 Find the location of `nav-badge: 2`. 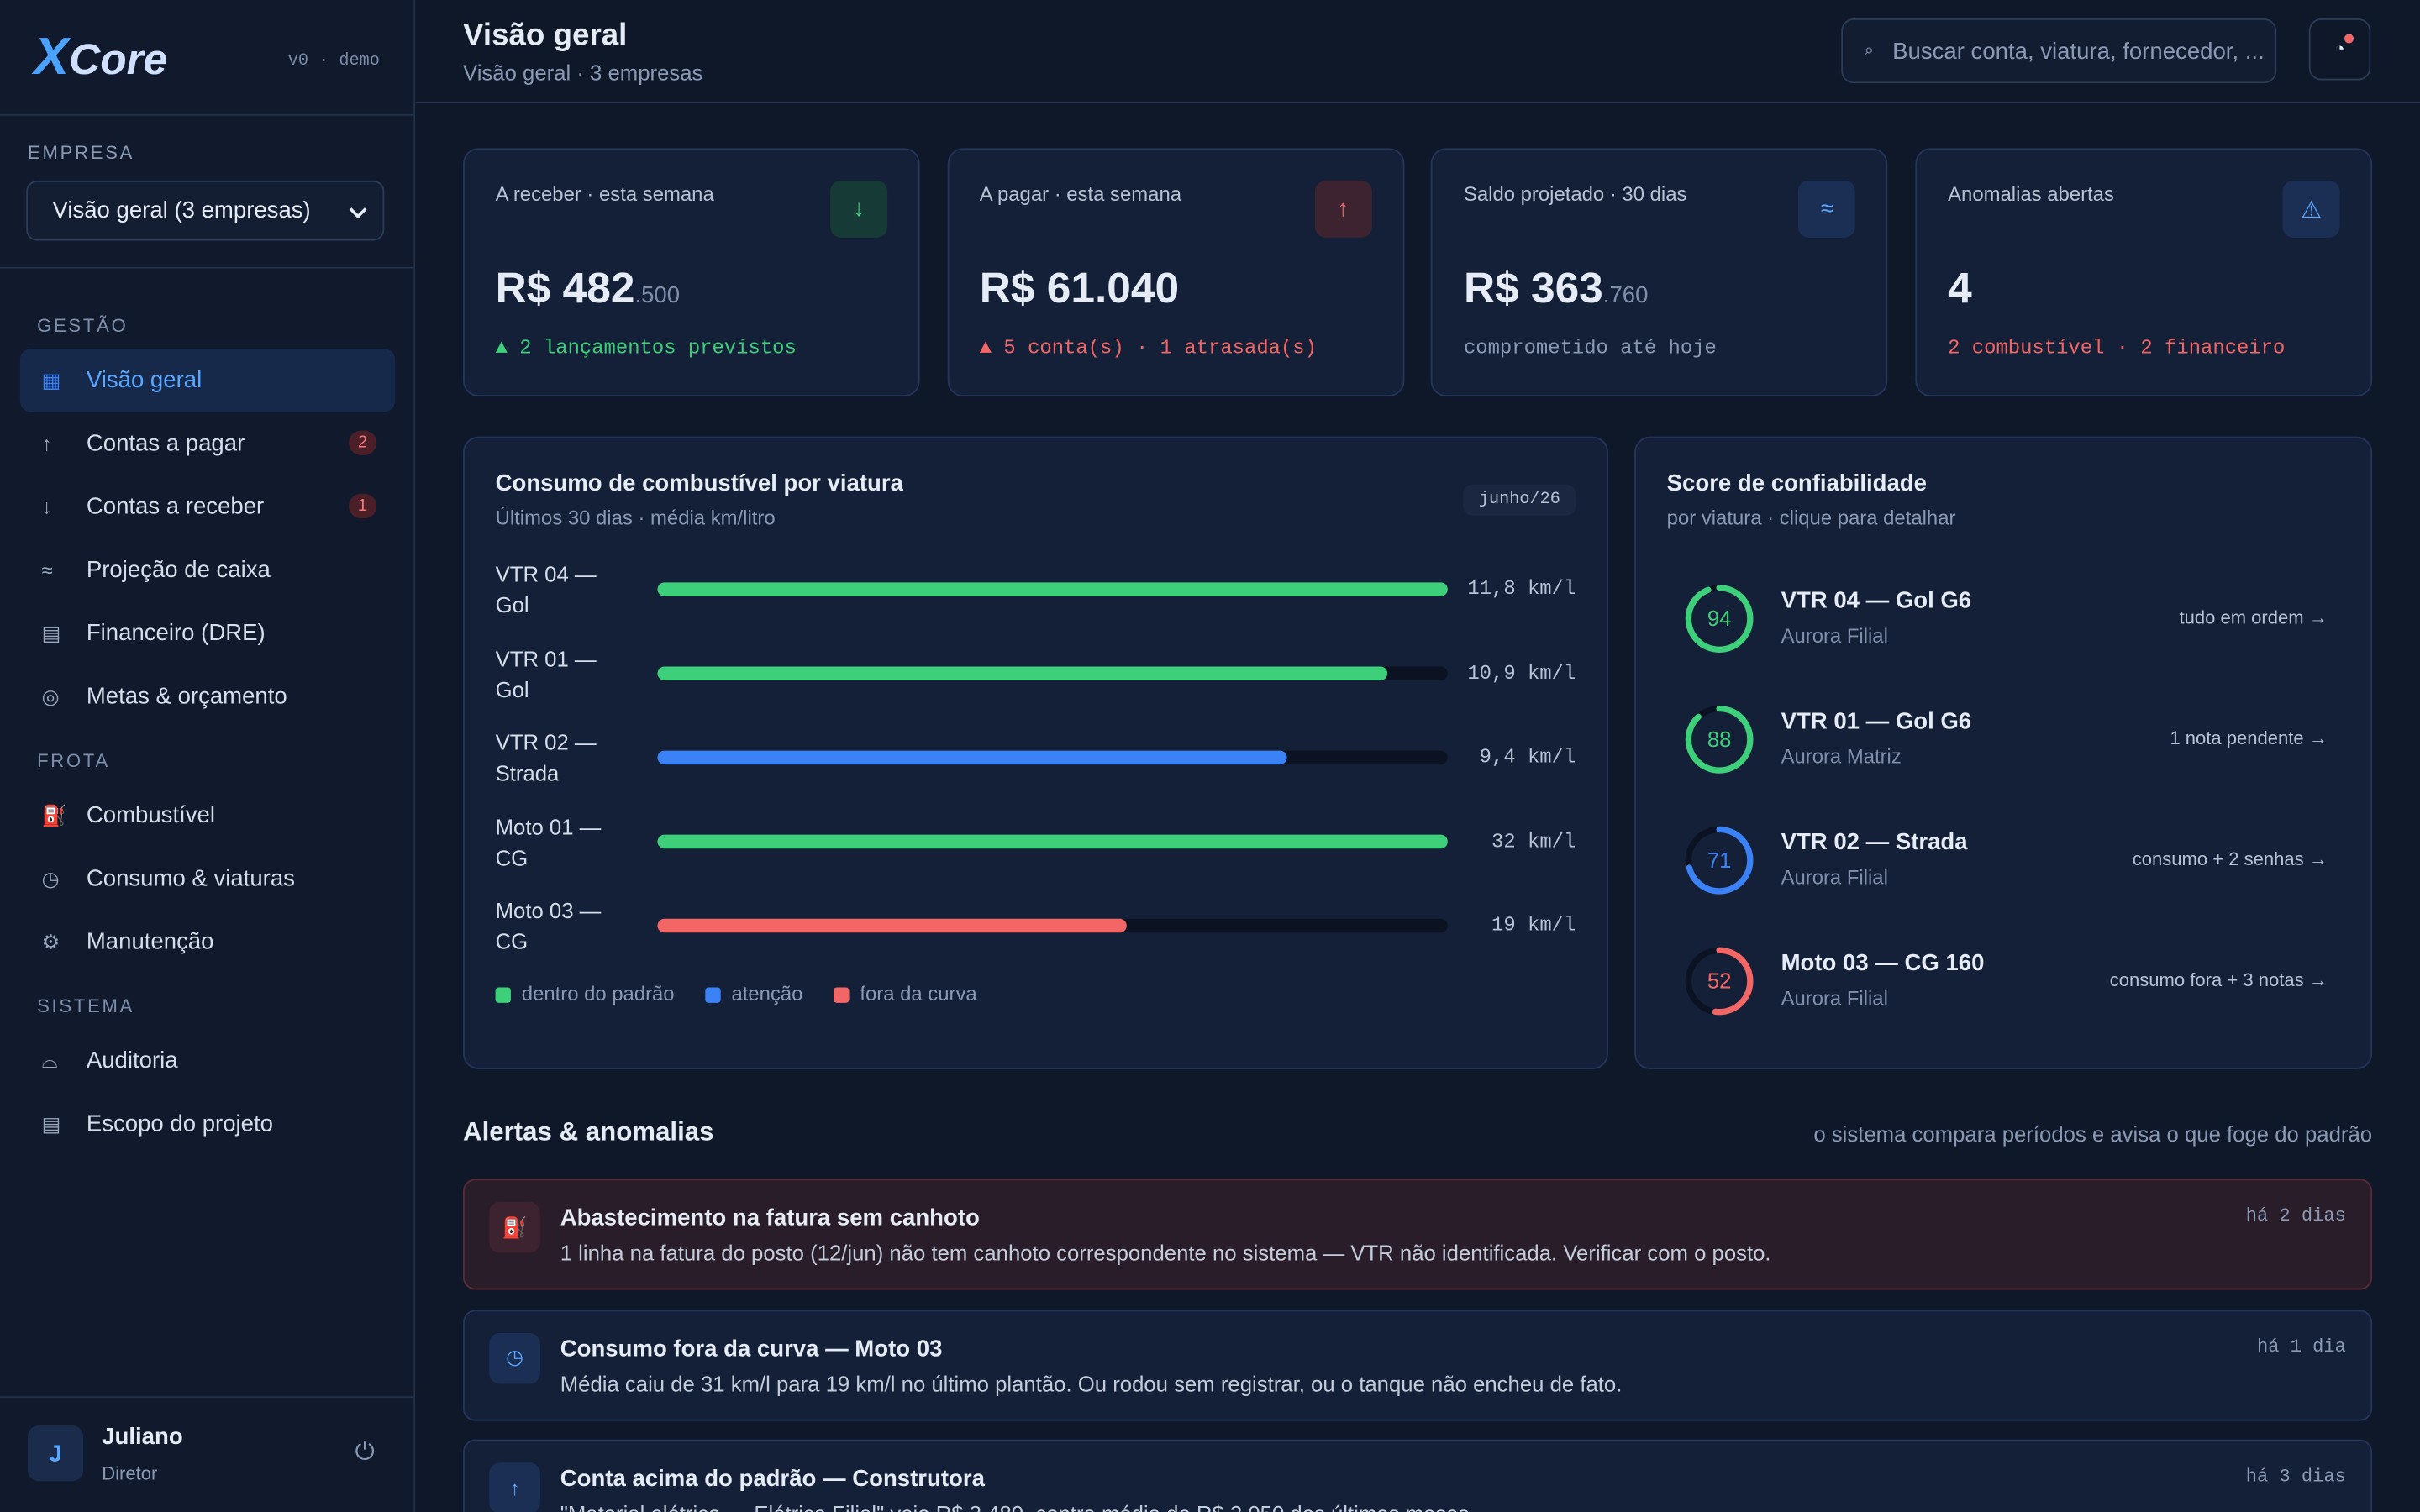

nav-badge: 2 is located at coordinates (362, 442).